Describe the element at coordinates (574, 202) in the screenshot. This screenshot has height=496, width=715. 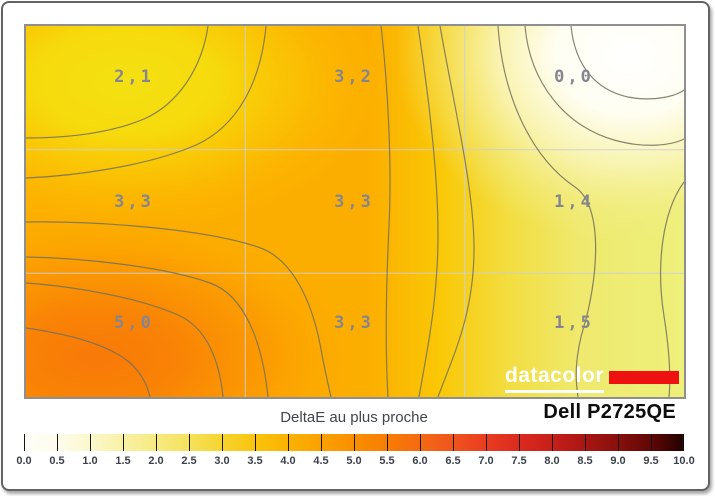
I see `cell-value-label: 1,4` at that location.